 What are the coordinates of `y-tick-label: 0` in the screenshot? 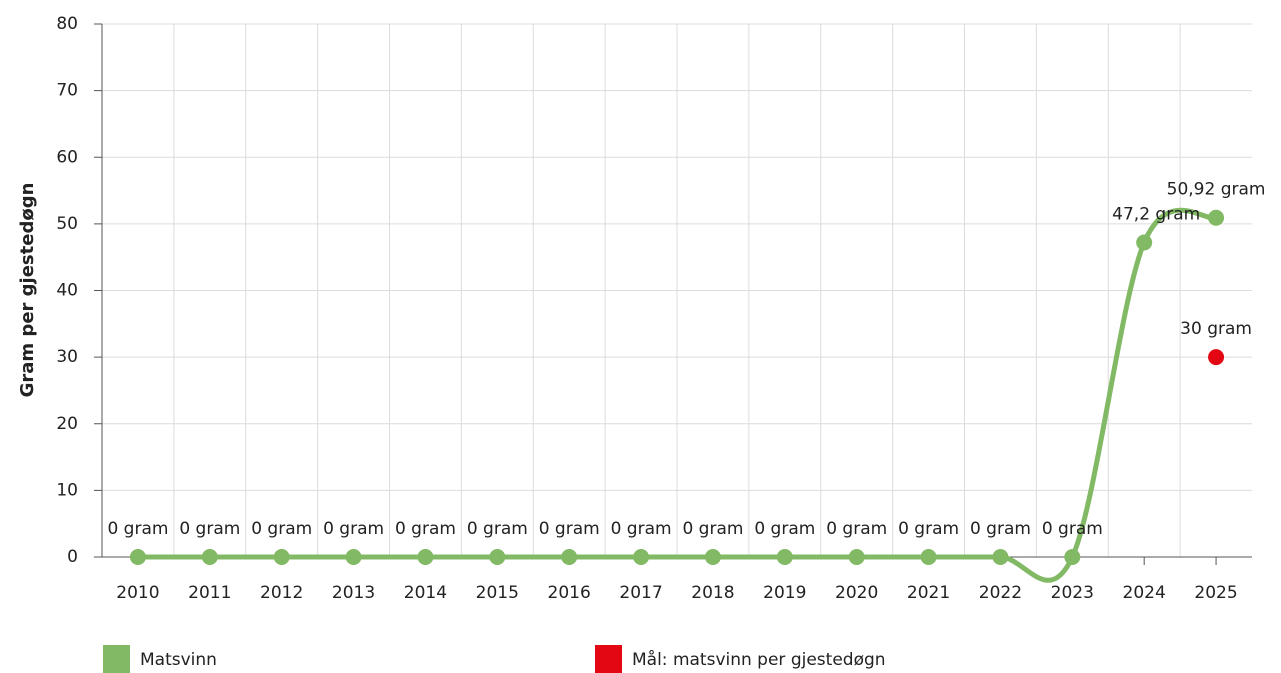 It's located at (72, 557).